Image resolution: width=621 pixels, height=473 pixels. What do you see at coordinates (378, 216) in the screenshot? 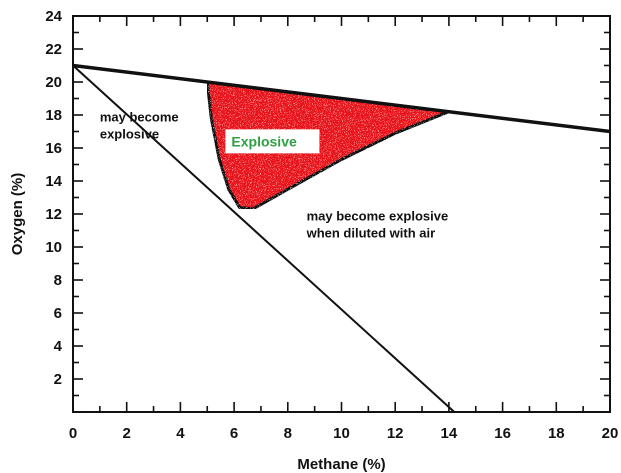
I see `annotation-text: may become explosive` at bounding box center [378, 216].